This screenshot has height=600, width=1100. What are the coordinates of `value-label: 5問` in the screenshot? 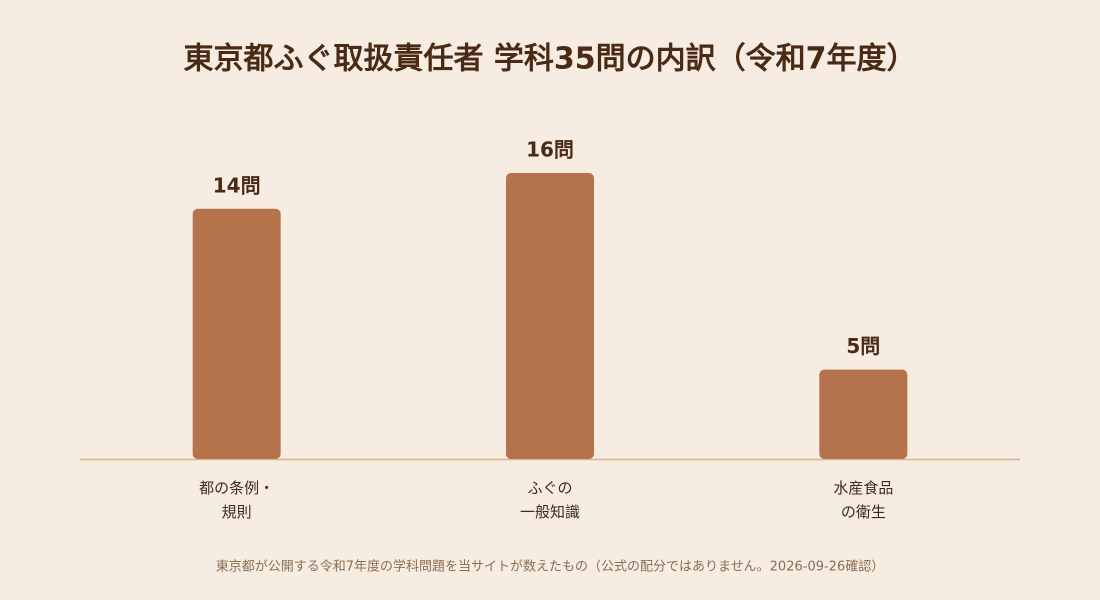 It's located at (863, 346).